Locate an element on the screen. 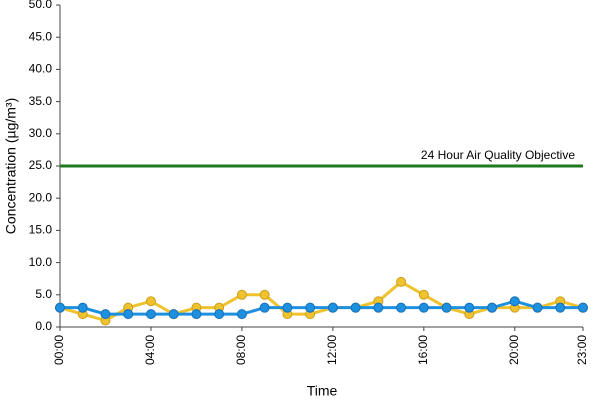 This screenshot has width=600, height=405. y-tick-label: 15.0 is located at coordinates (41, 230).